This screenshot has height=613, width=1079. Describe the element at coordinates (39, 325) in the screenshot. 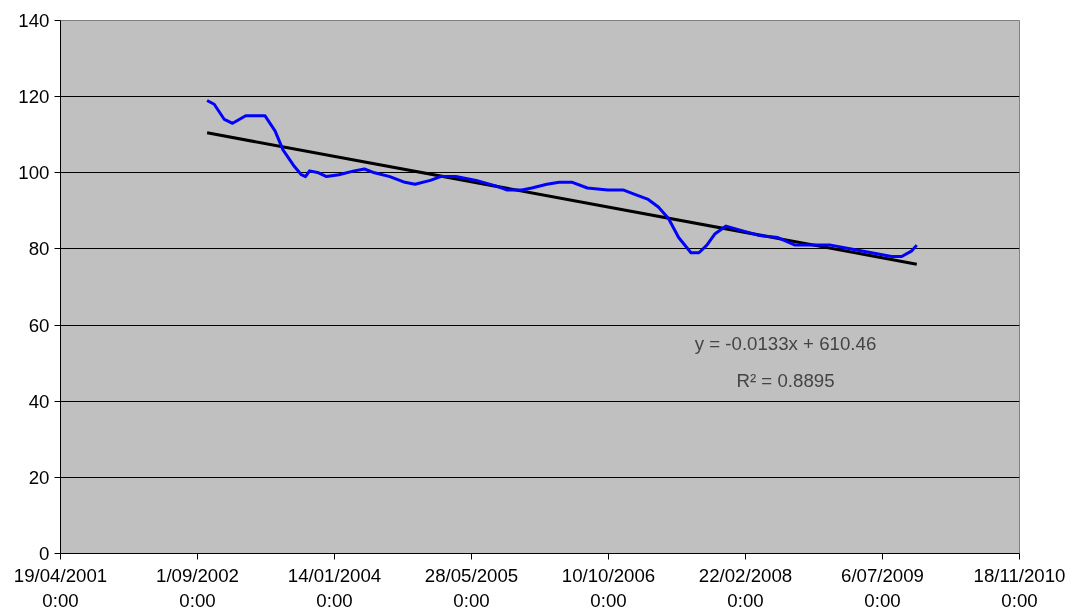

I see `y-tick-label: 60` at that location.